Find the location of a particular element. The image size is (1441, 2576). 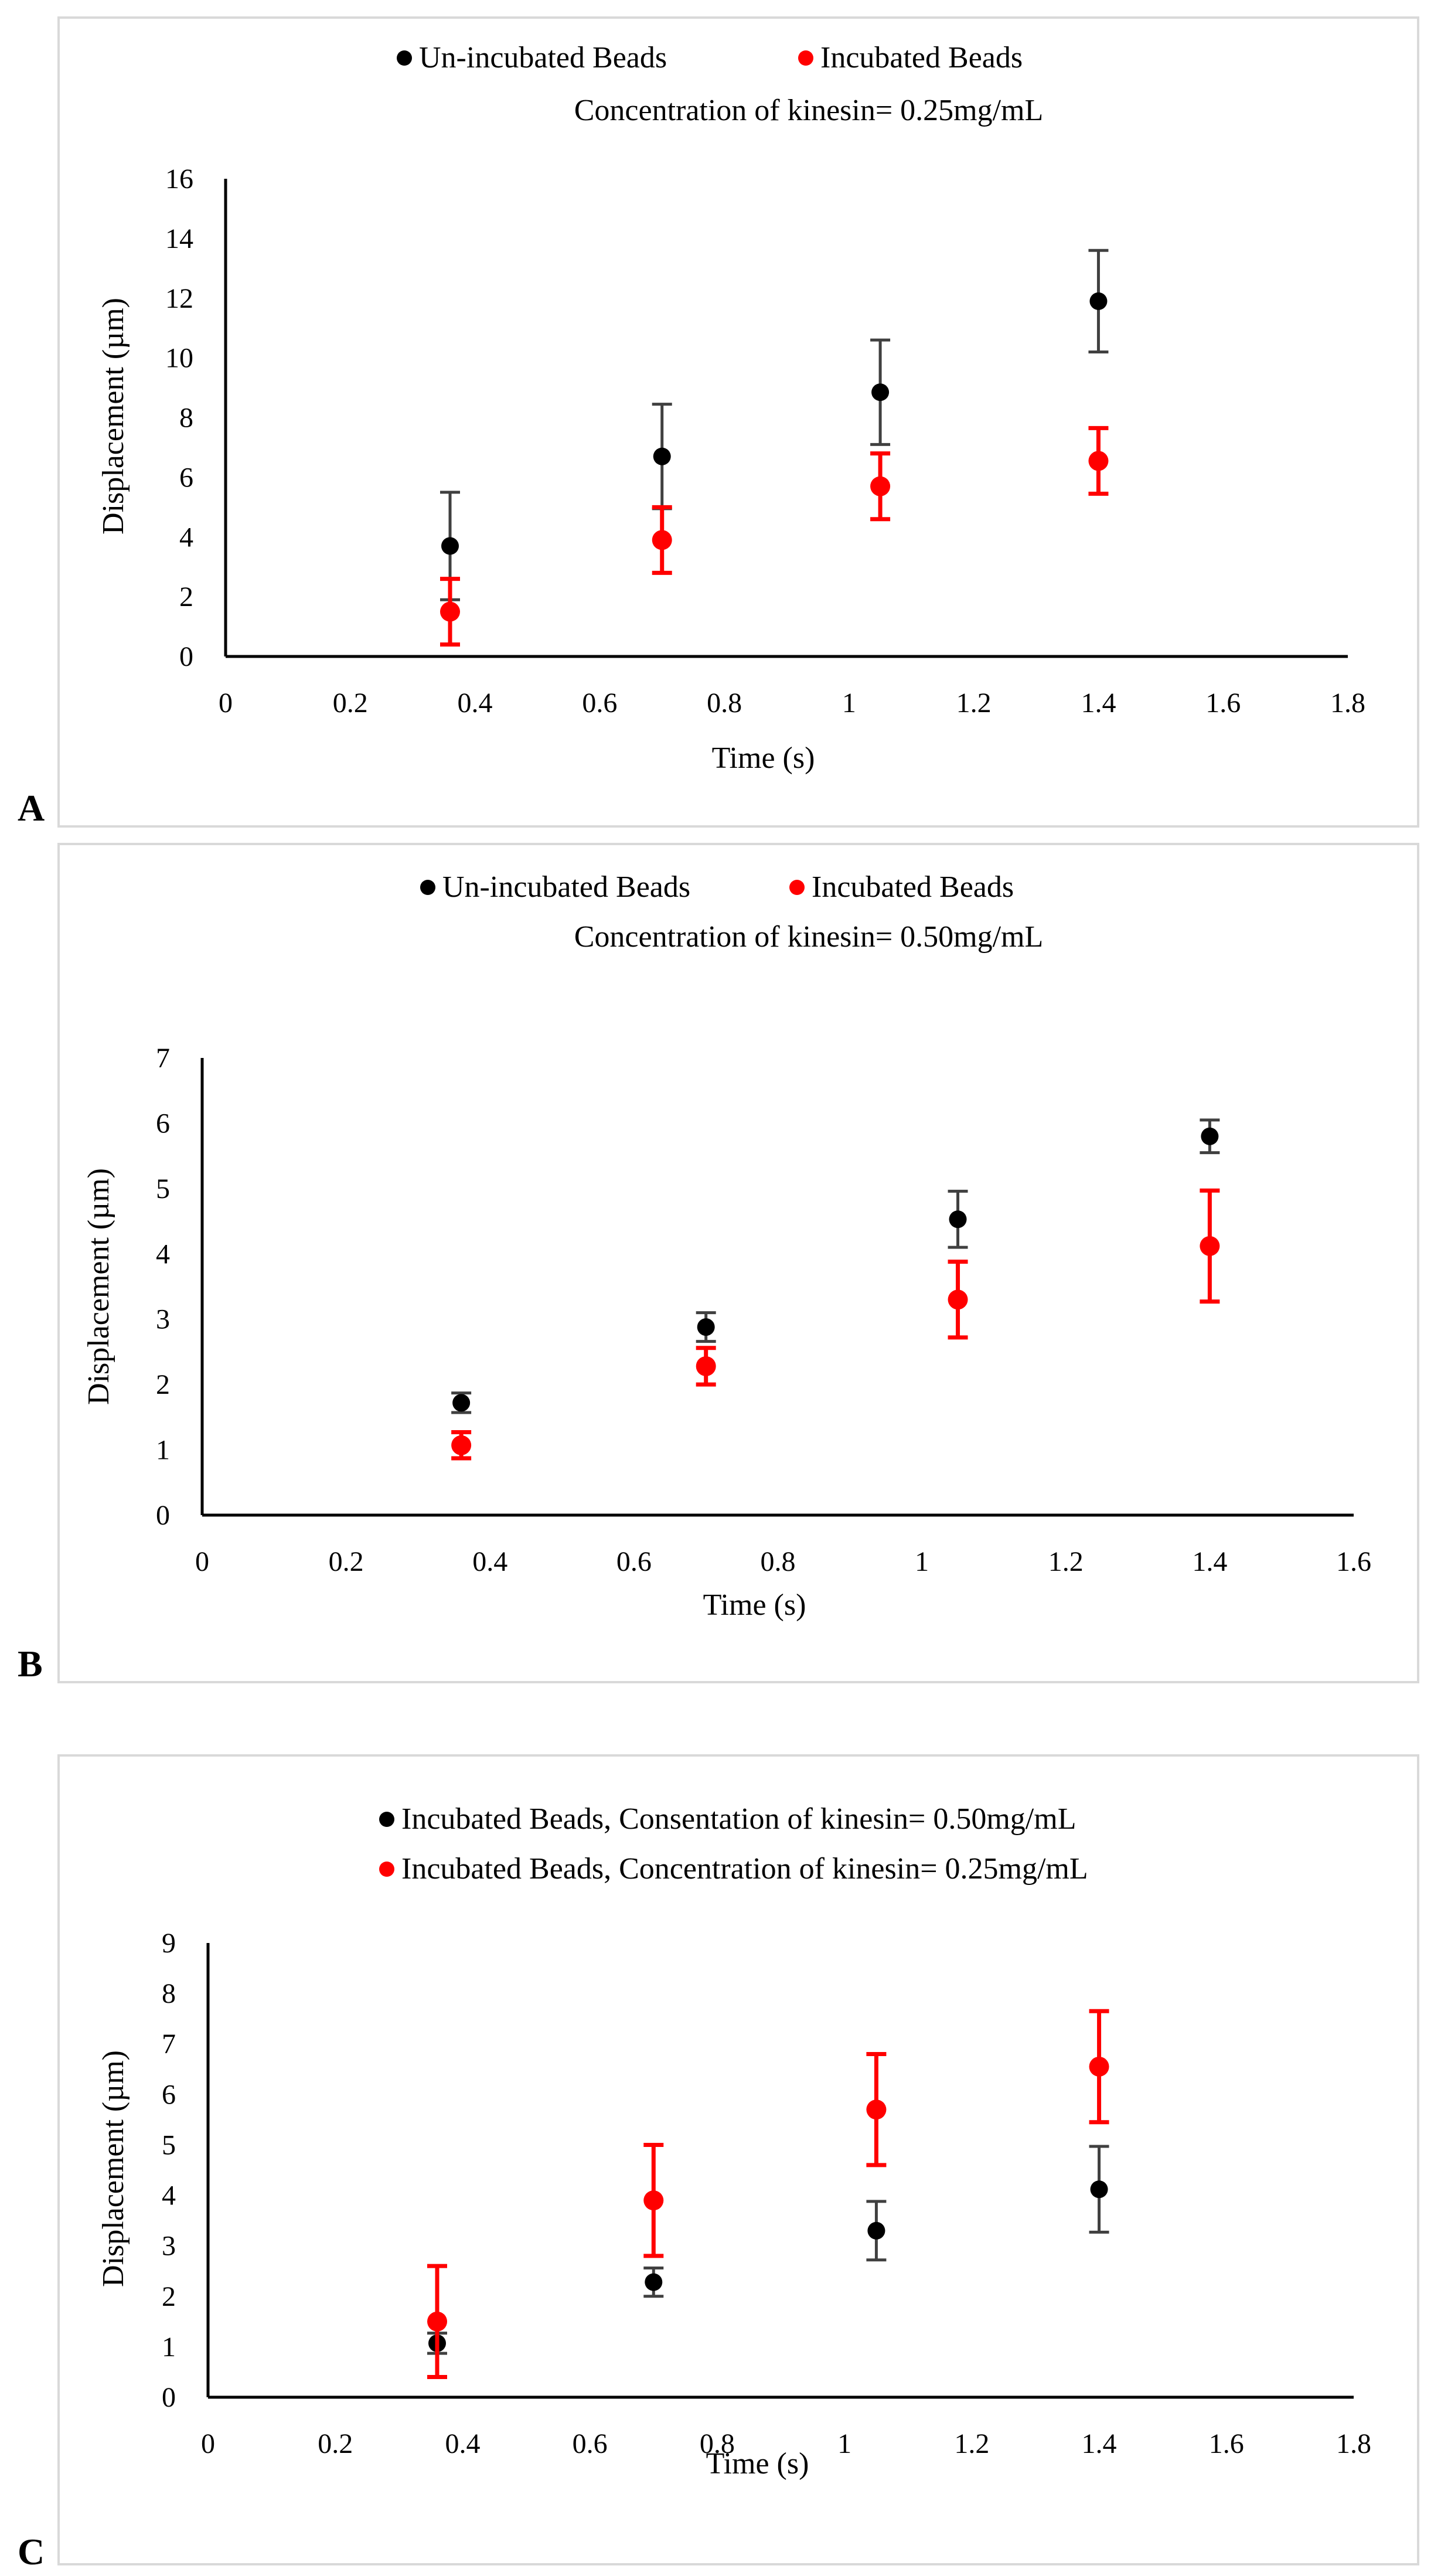

chart-subtitle: Concentration of kinesin= 0.25mg/mL is located at coordinates (809, 110).